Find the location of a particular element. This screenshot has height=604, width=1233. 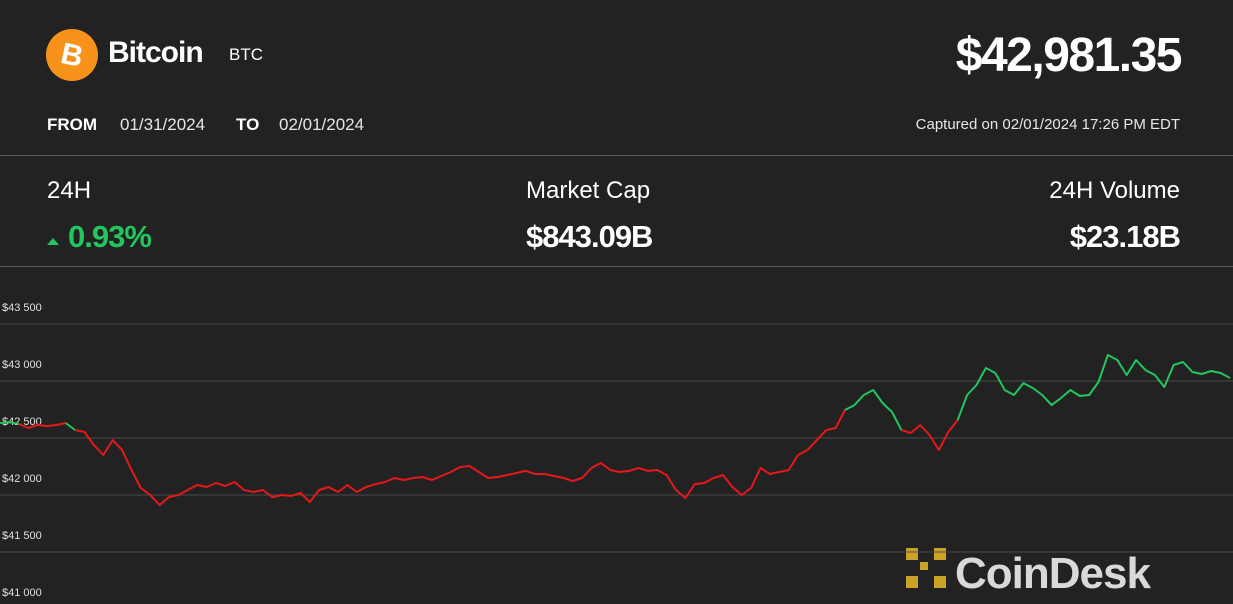

captured: Captured on 02/01/2024 17:26 PM EDT is located at coordinates (1047, 124).